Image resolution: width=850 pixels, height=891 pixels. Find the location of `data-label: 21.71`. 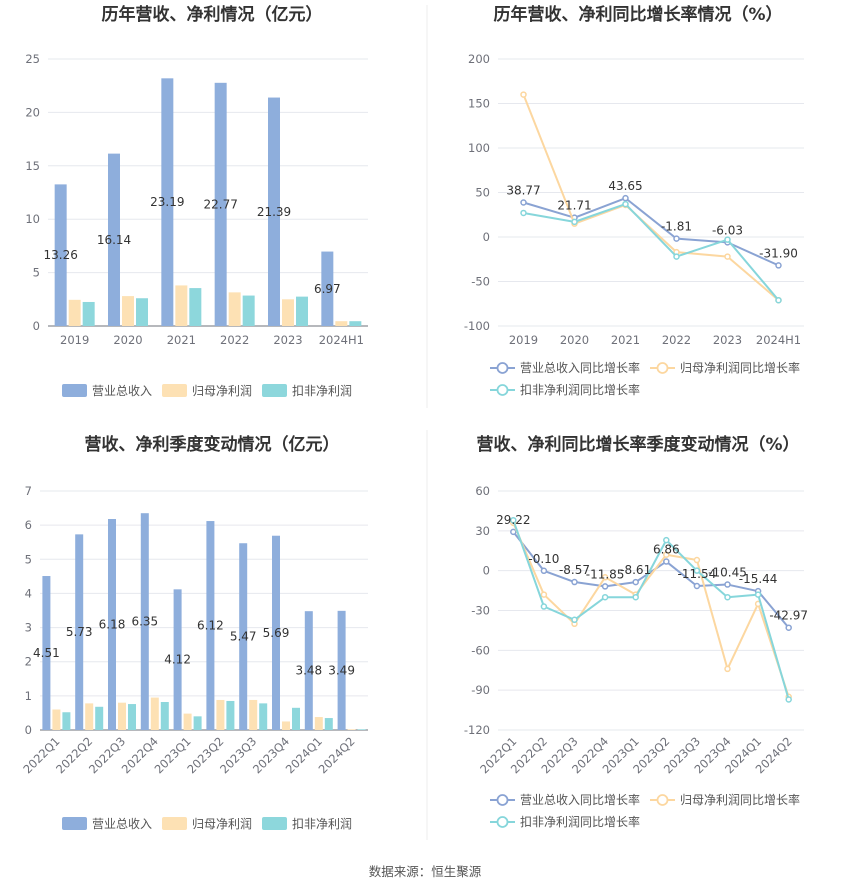

data-label: 21.71 is located at coordinates (574, 206).